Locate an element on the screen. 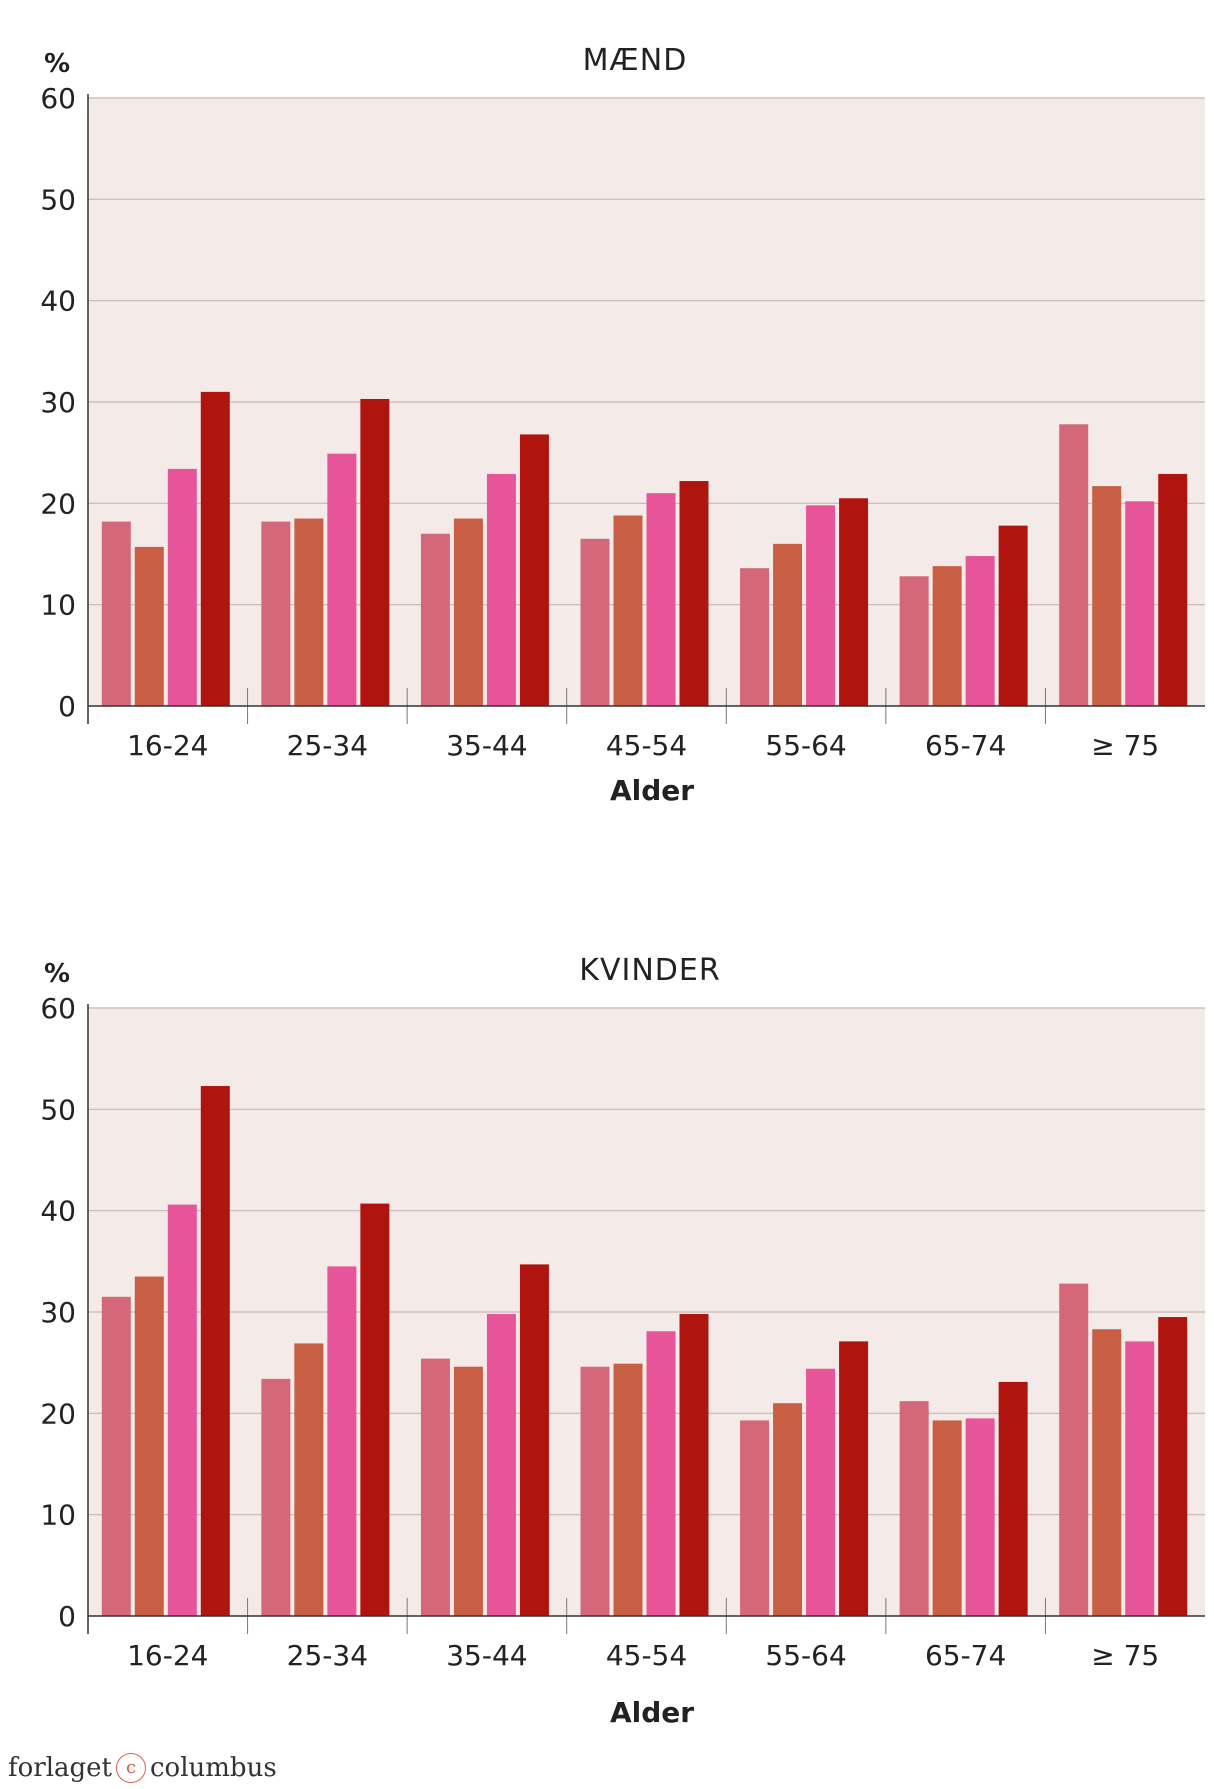 The height and width of the screenshot is (1789, 1214). publisher-name-right: columbus is located at coordinates (213, 1768).